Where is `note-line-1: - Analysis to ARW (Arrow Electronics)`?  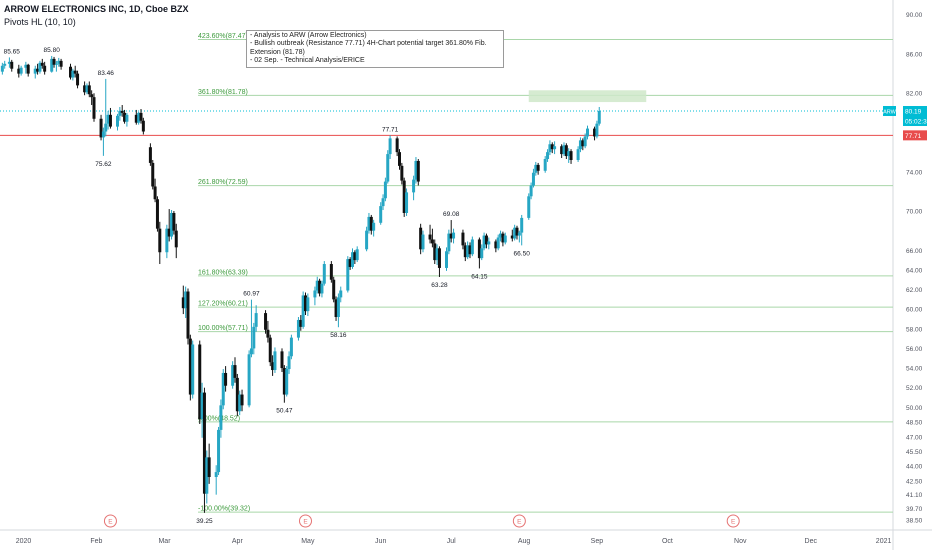 note-line-1: - Analysis to ARW (Arrow Electronics) is located at coordinates (308, 35).